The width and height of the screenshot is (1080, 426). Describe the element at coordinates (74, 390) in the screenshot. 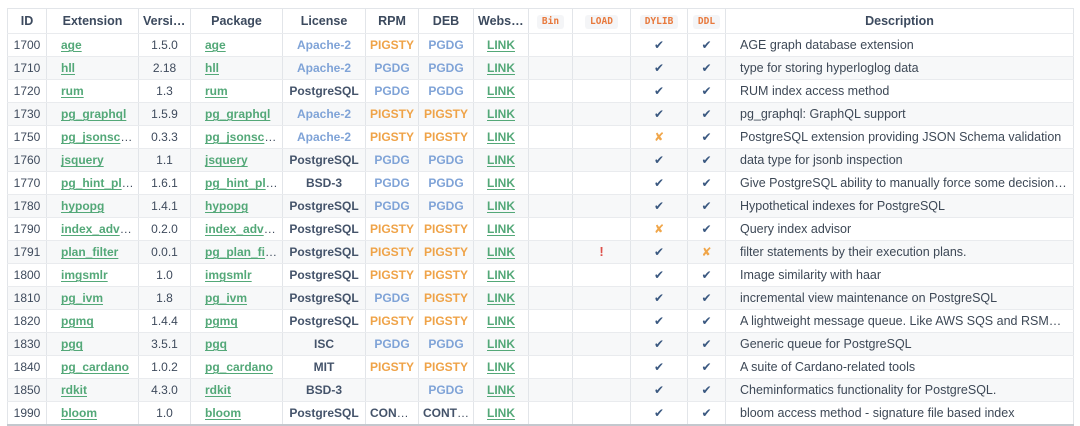

I see `extension-link: rdkit` at that location.